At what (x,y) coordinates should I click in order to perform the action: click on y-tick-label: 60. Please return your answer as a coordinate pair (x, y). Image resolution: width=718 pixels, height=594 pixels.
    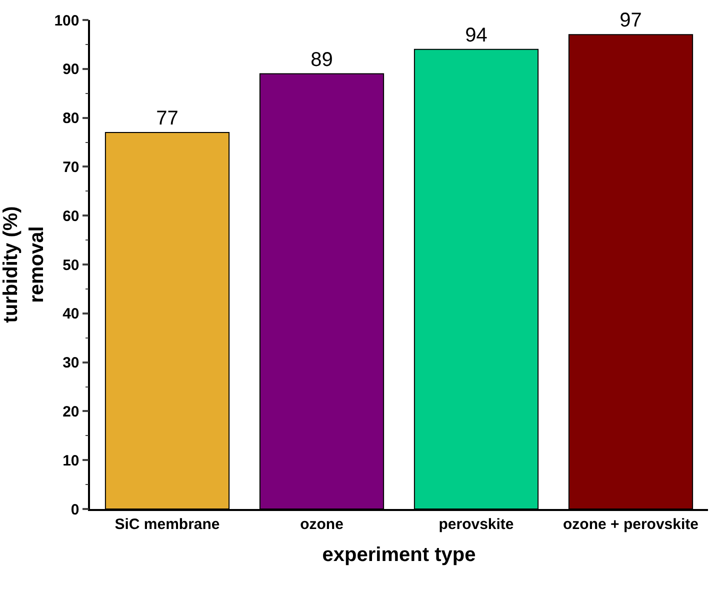
    Looking at the image, I should click on (71, 216).